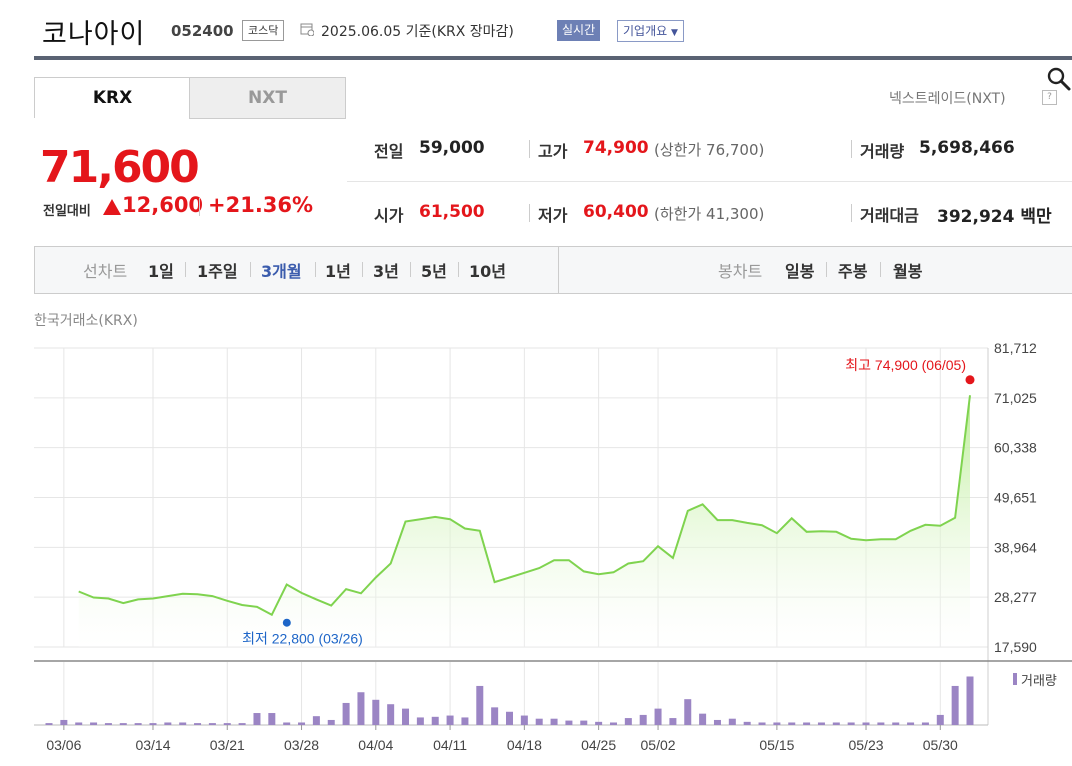 The height and width of the screenshot is (766, 1072). What do you see at coordinates (947, 99) in the screenshot?
I see `nextrade-link: 넥스트레이드(NXT)` at bounding box center [947, 99].